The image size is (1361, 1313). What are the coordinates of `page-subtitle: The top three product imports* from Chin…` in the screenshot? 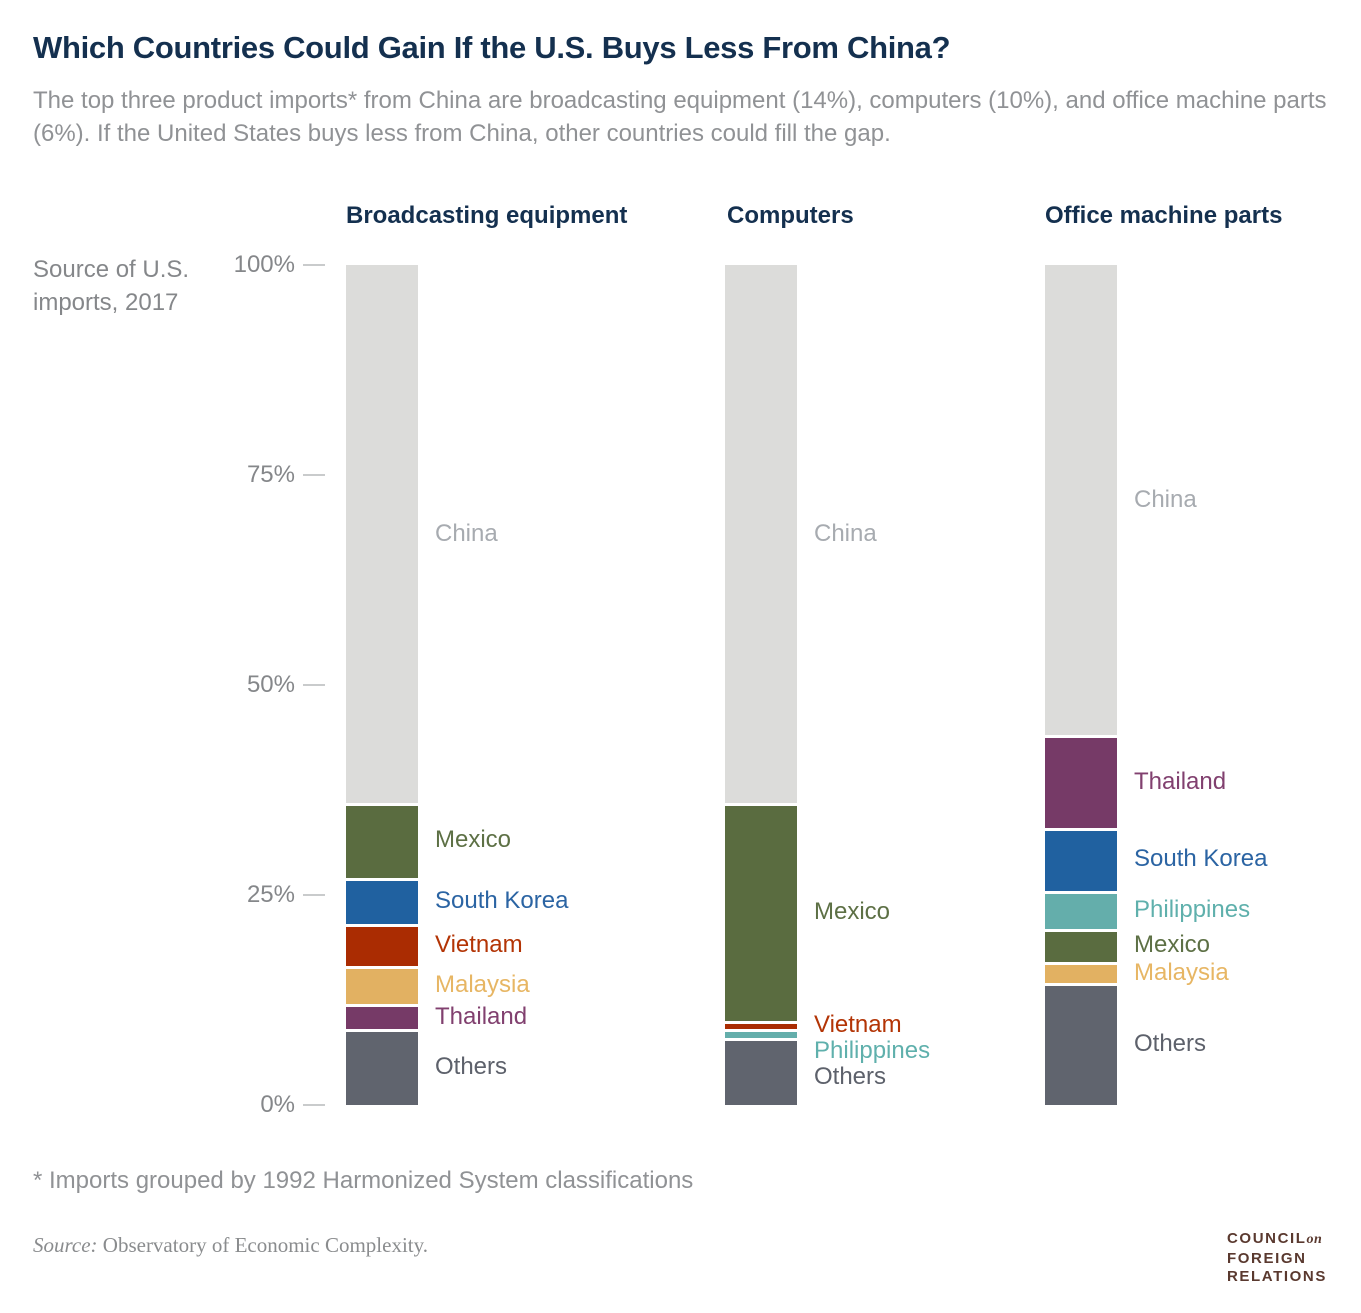 It's located at (680, 117).